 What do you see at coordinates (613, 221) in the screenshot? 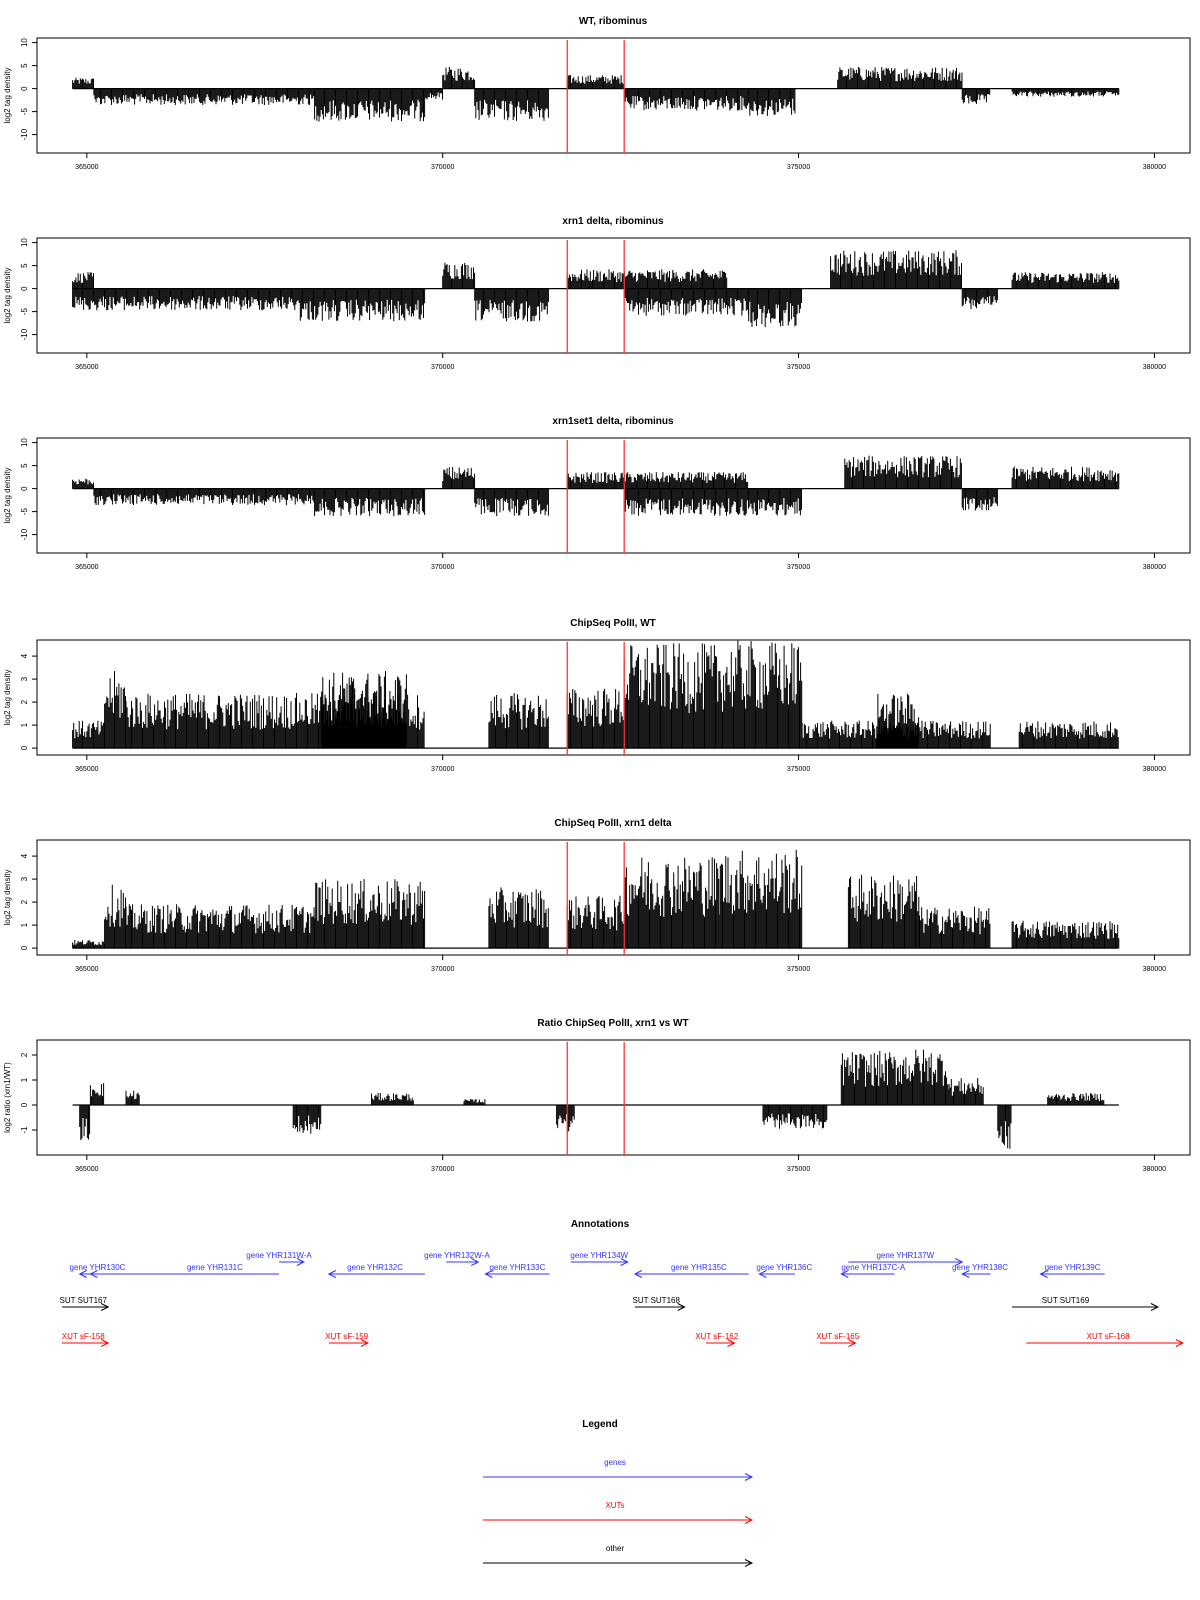
I see `panel-title: xrn1 delta, ribominus` at bounding box center [613, 221].